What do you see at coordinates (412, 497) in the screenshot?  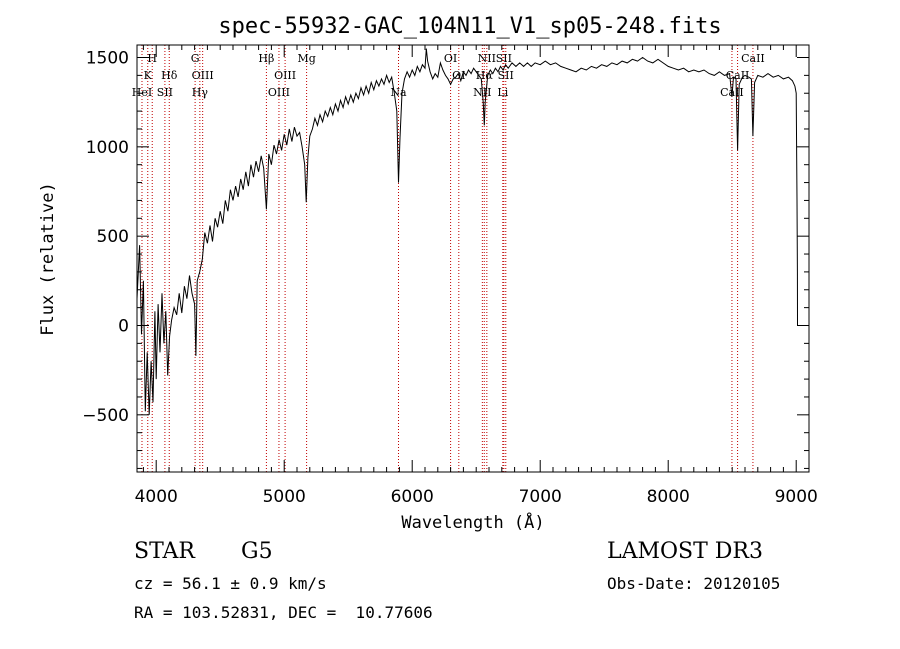 I see `x-tick-label: 6000` at bounding box center [412, 497].